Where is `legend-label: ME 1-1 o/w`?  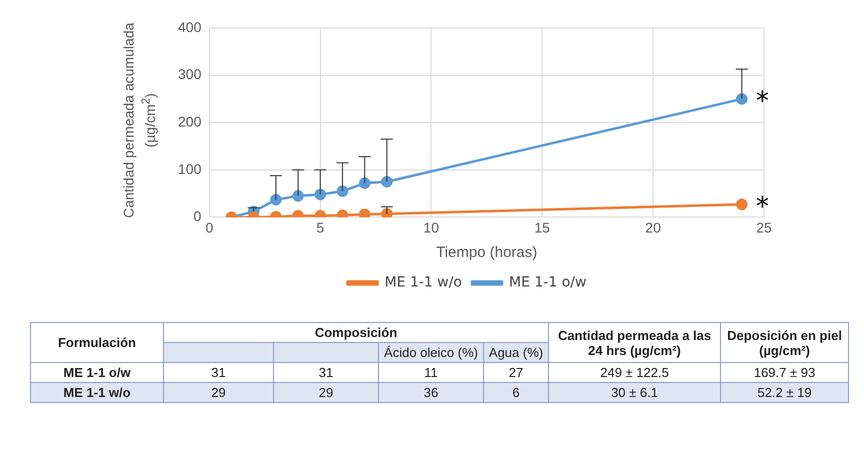
legend-label: ME 1-1 o/w is located at coordinates (547, 282).